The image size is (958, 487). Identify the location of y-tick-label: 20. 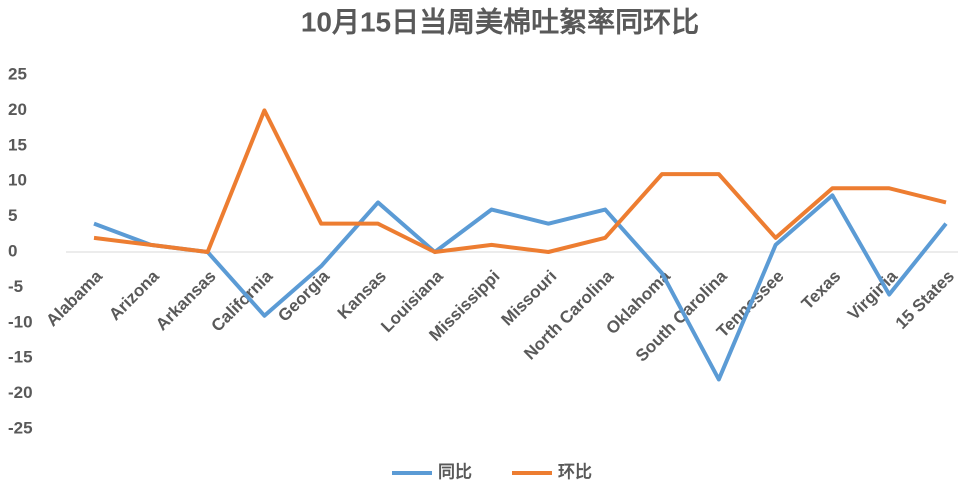
(17, 109).